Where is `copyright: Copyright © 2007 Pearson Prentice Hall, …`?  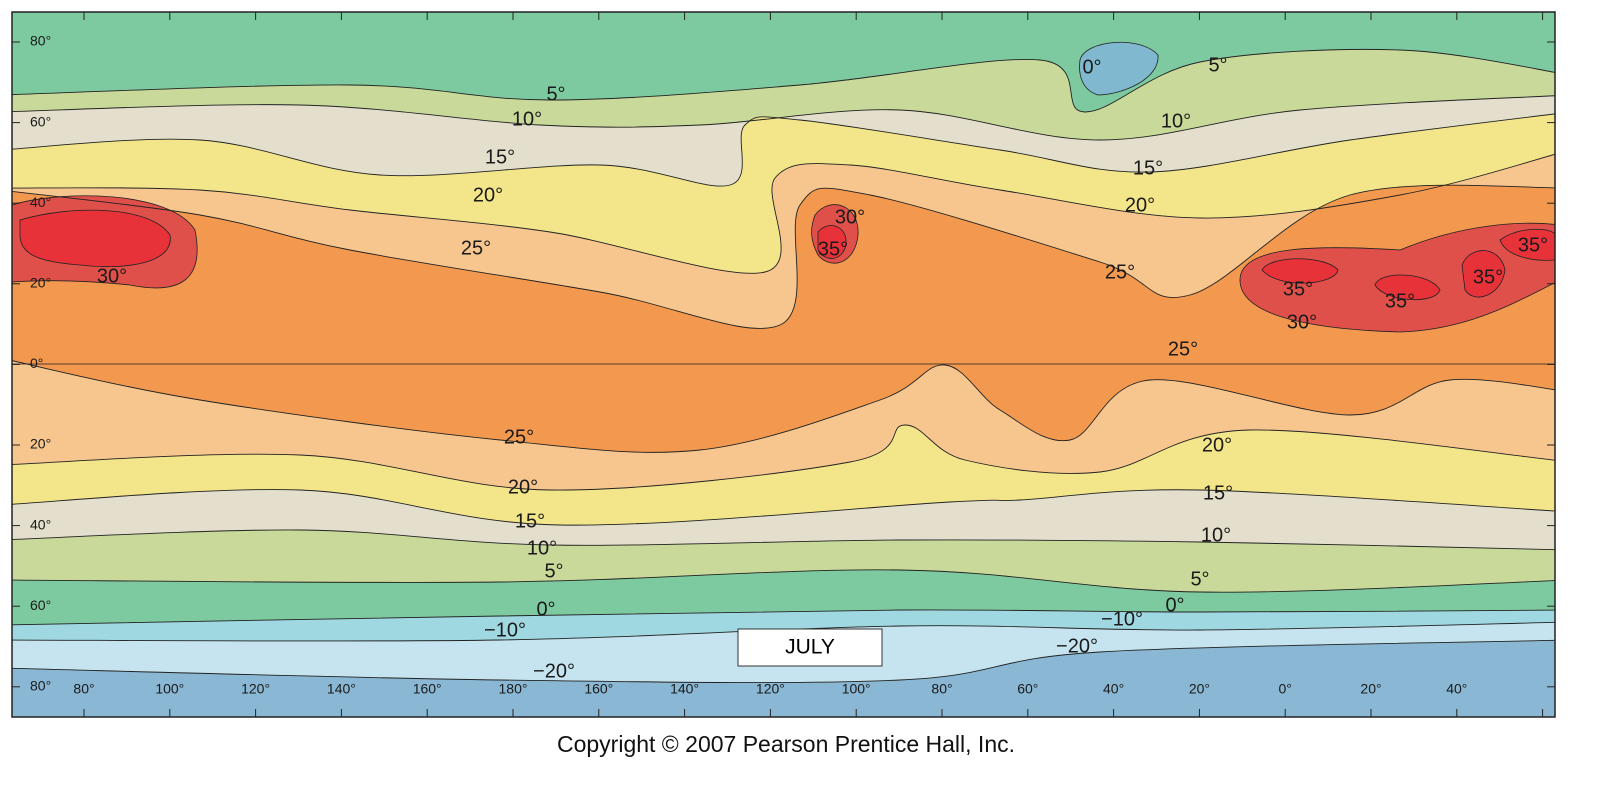 copyright: Copyright © 2007 Pearson Prentice Hall, … is located at coordinates (786, 744).